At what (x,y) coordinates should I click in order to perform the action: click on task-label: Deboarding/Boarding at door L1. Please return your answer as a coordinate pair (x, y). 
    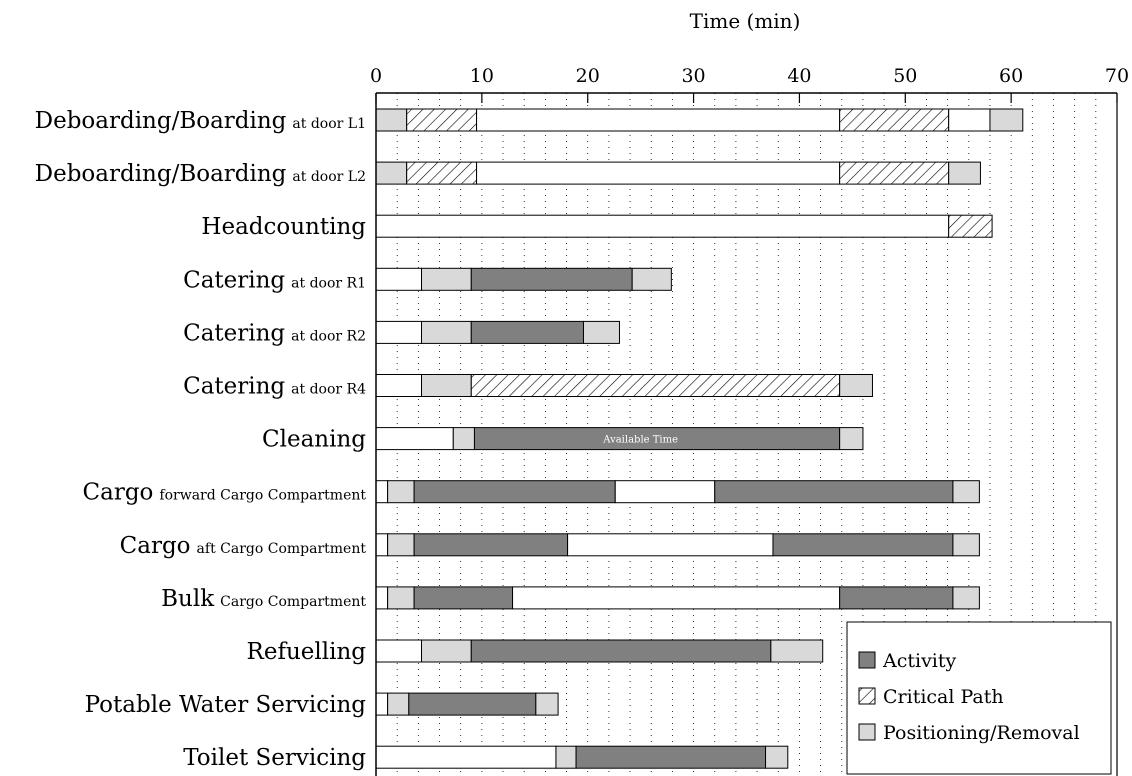
    Looking at the image, I should click on (200, 121).